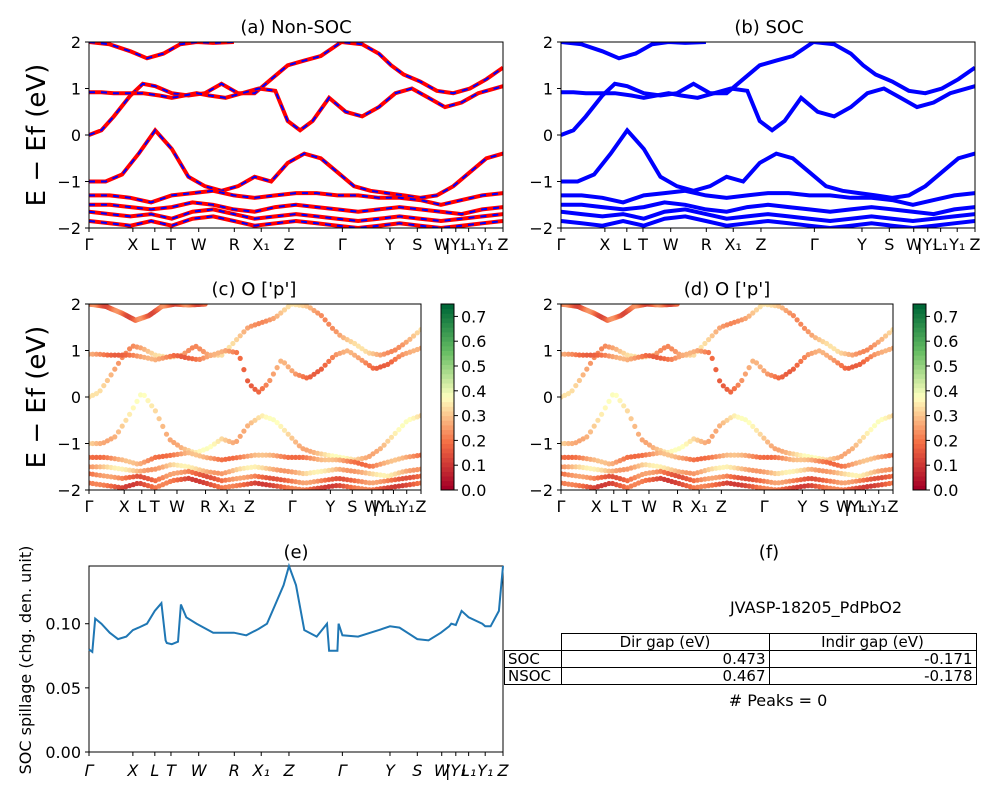 The height and width of the screenshot is (800, 1000). What do you see at coordinates (199, 770) in the screenshot?
I see `xtick-label: W` at bounding box center [199, 770].